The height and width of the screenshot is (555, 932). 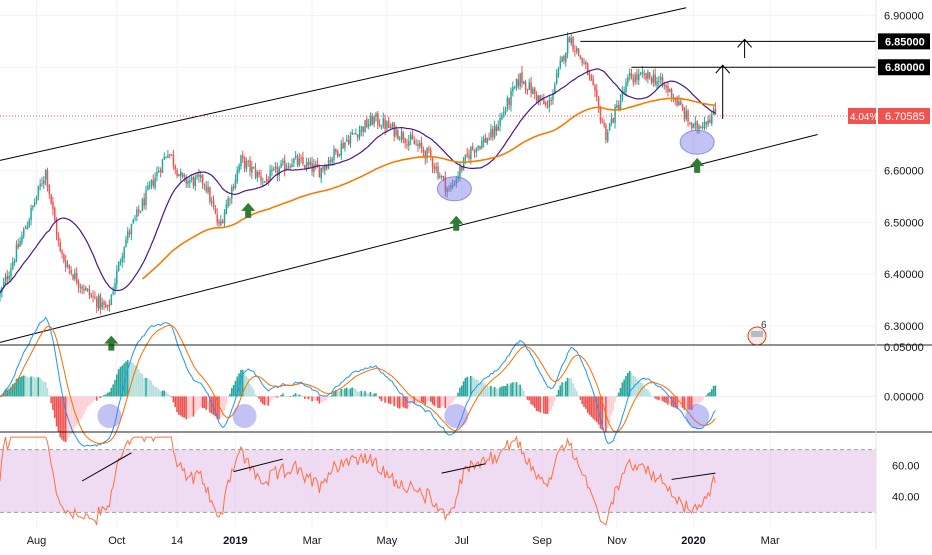 What do you see at coordinates (904, 223) in the screenshot?
I see `price-tick-label: 6.50000` at bounding box center [904, 223].